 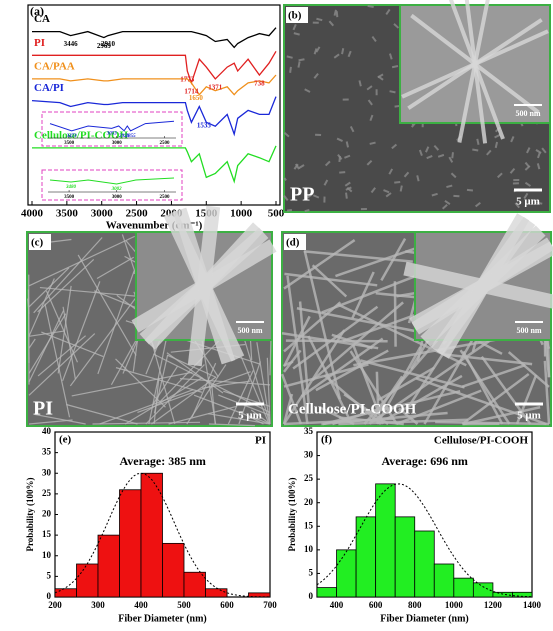 What do you see at coordinates (47, 493) in the screenshot?
I see `y-tick-label: 25` at bounding box center [47, 493].